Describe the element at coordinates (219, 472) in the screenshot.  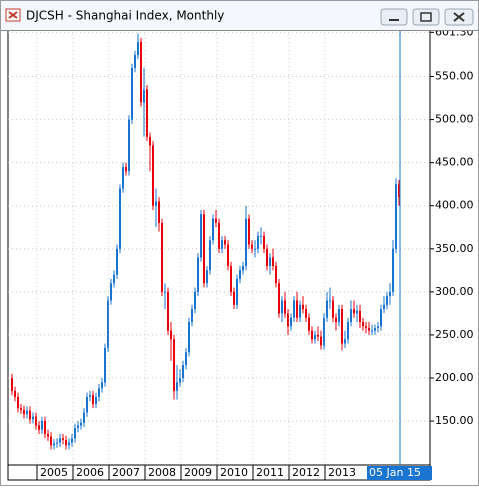
I see `x-axis` at that location.